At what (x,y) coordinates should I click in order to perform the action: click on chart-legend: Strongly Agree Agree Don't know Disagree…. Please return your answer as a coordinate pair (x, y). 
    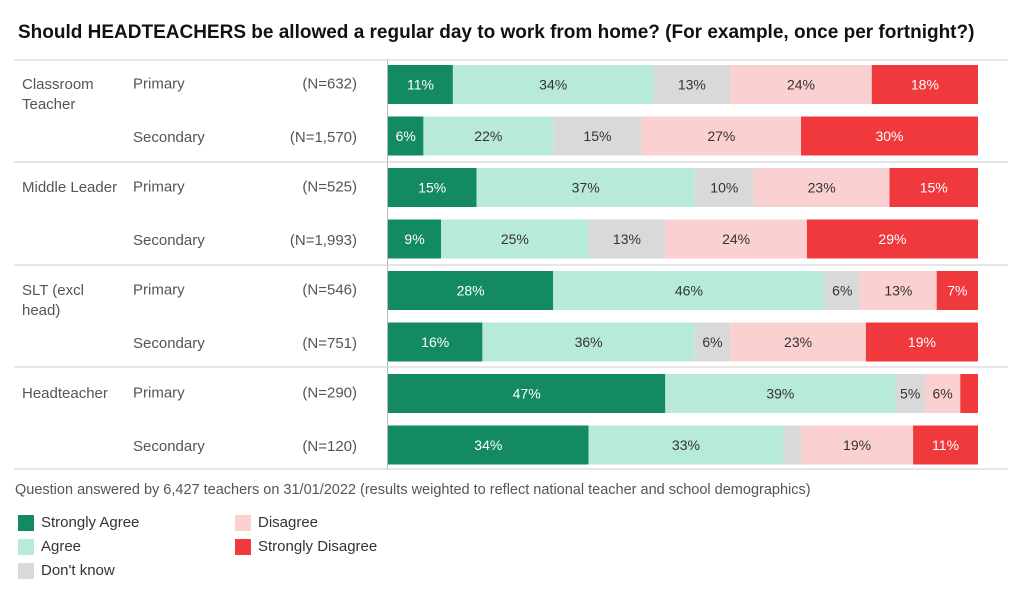
    Looking at the image, I should click on (228, 554).